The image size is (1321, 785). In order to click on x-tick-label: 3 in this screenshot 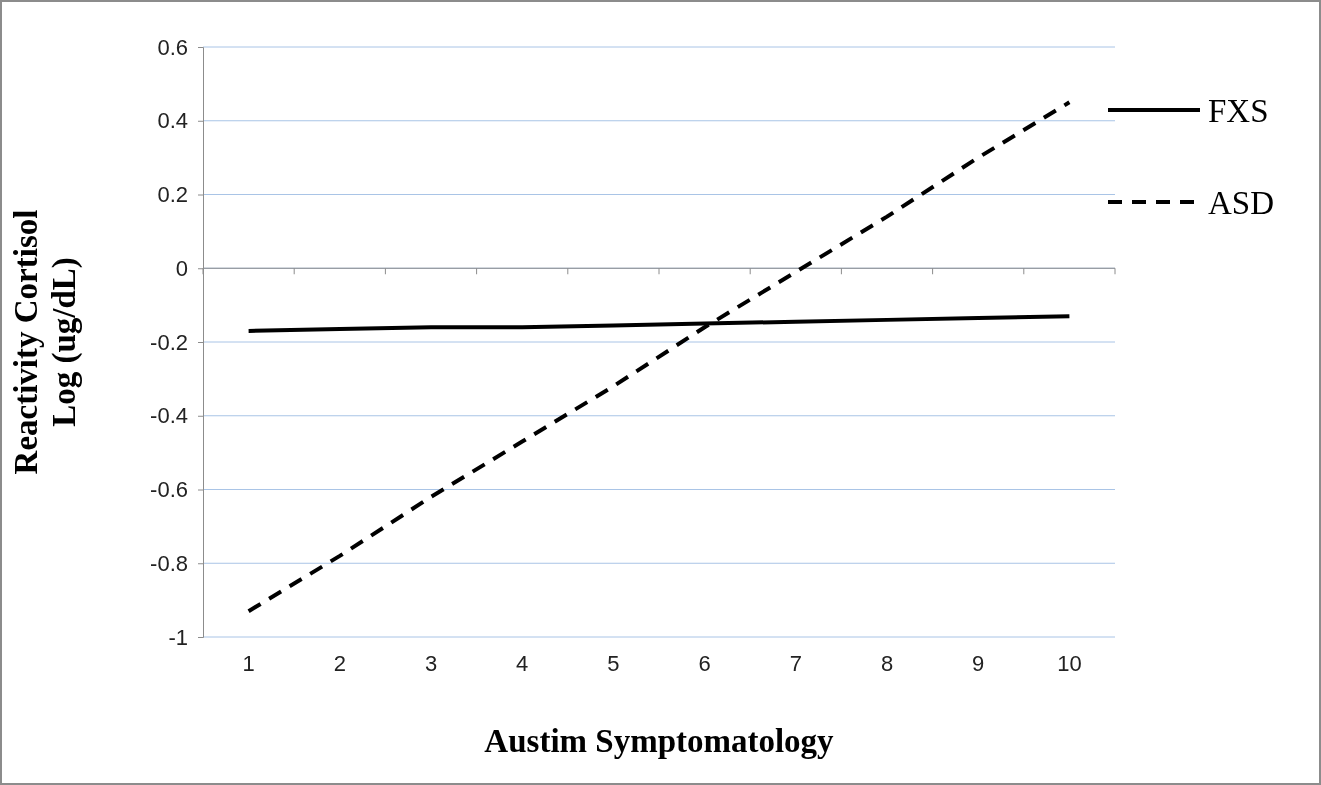, I will do `click(431, 663)`.